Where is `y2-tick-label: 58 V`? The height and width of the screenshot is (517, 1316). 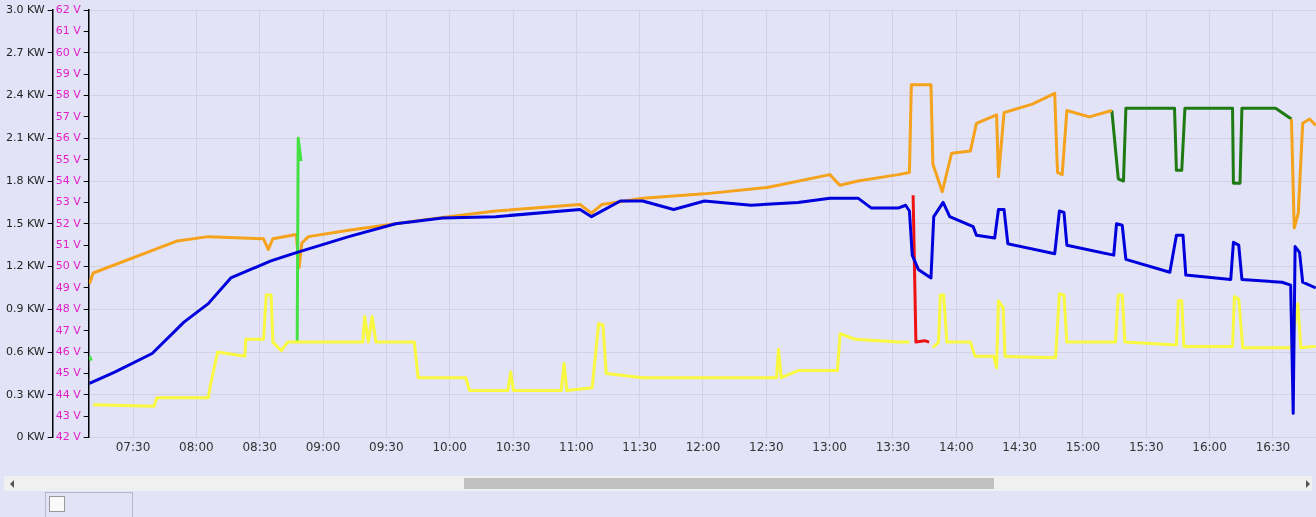 y2-tick-label: 58 V is located at coordinates (68, 95).